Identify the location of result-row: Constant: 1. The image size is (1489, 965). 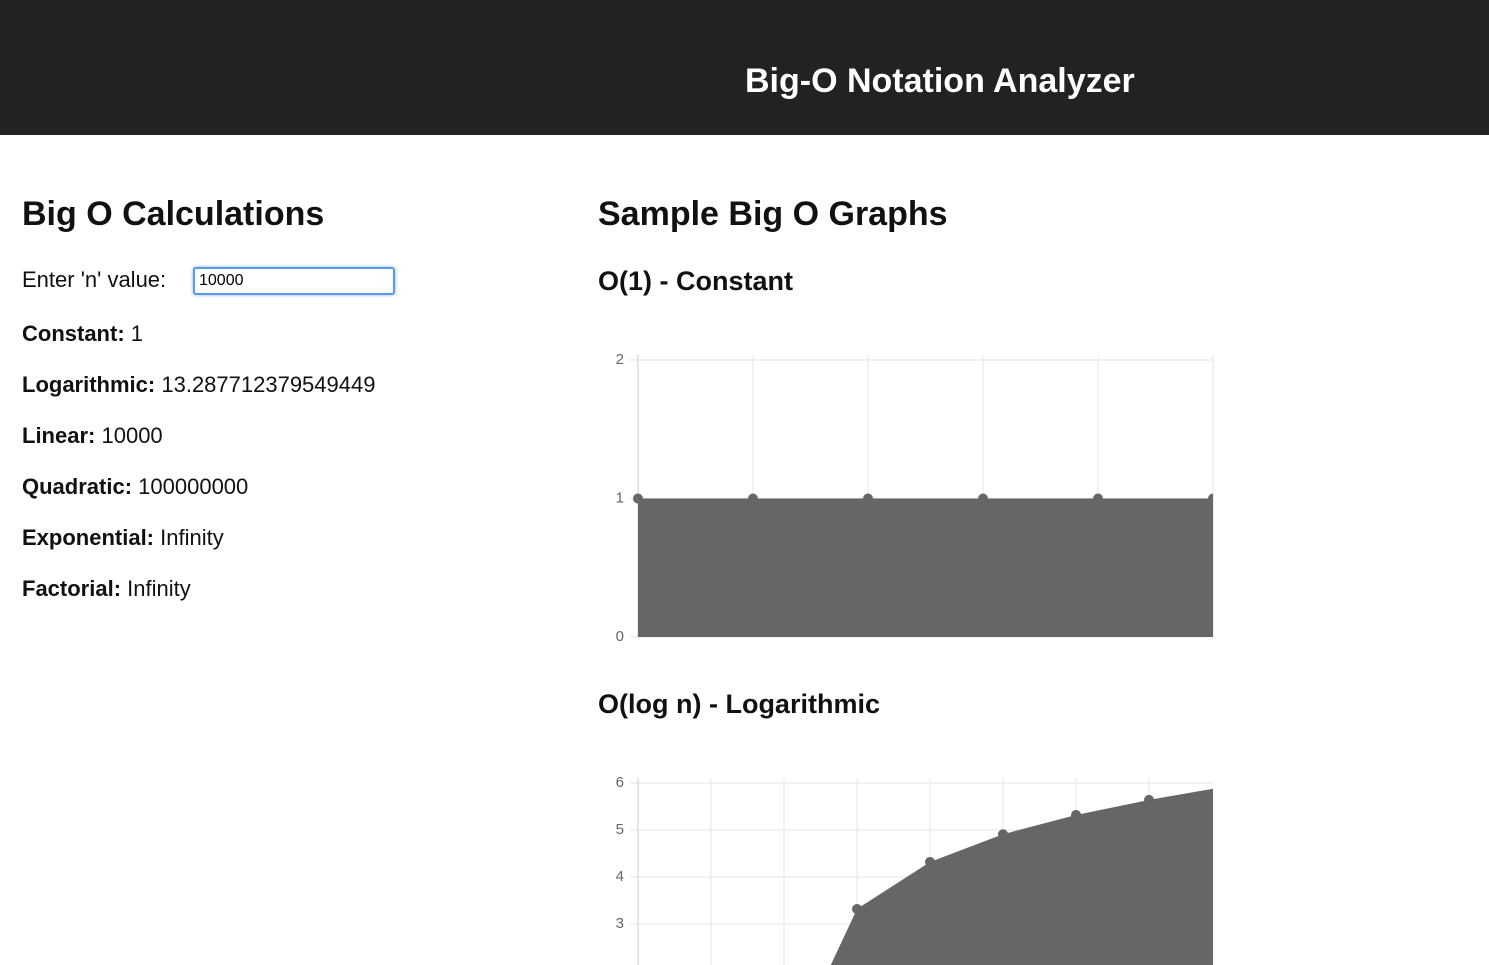
(82, 334).